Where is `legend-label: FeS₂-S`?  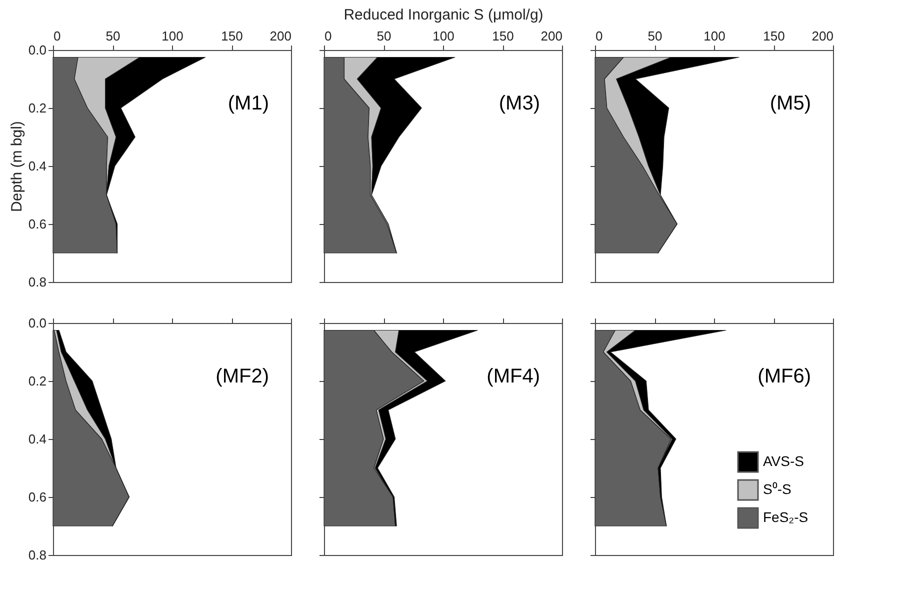
legend-label: FeS₂-S is located at coordinates (785, 517).